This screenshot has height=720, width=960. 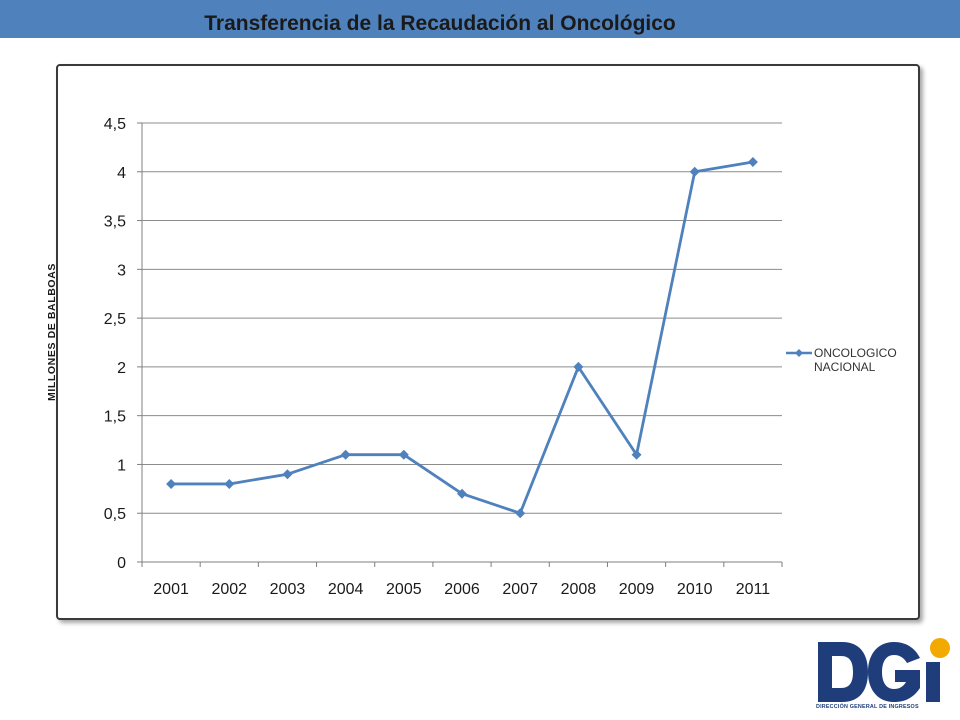 I want to click on y-tick-label: 1,5, so click(x=115, y=417).